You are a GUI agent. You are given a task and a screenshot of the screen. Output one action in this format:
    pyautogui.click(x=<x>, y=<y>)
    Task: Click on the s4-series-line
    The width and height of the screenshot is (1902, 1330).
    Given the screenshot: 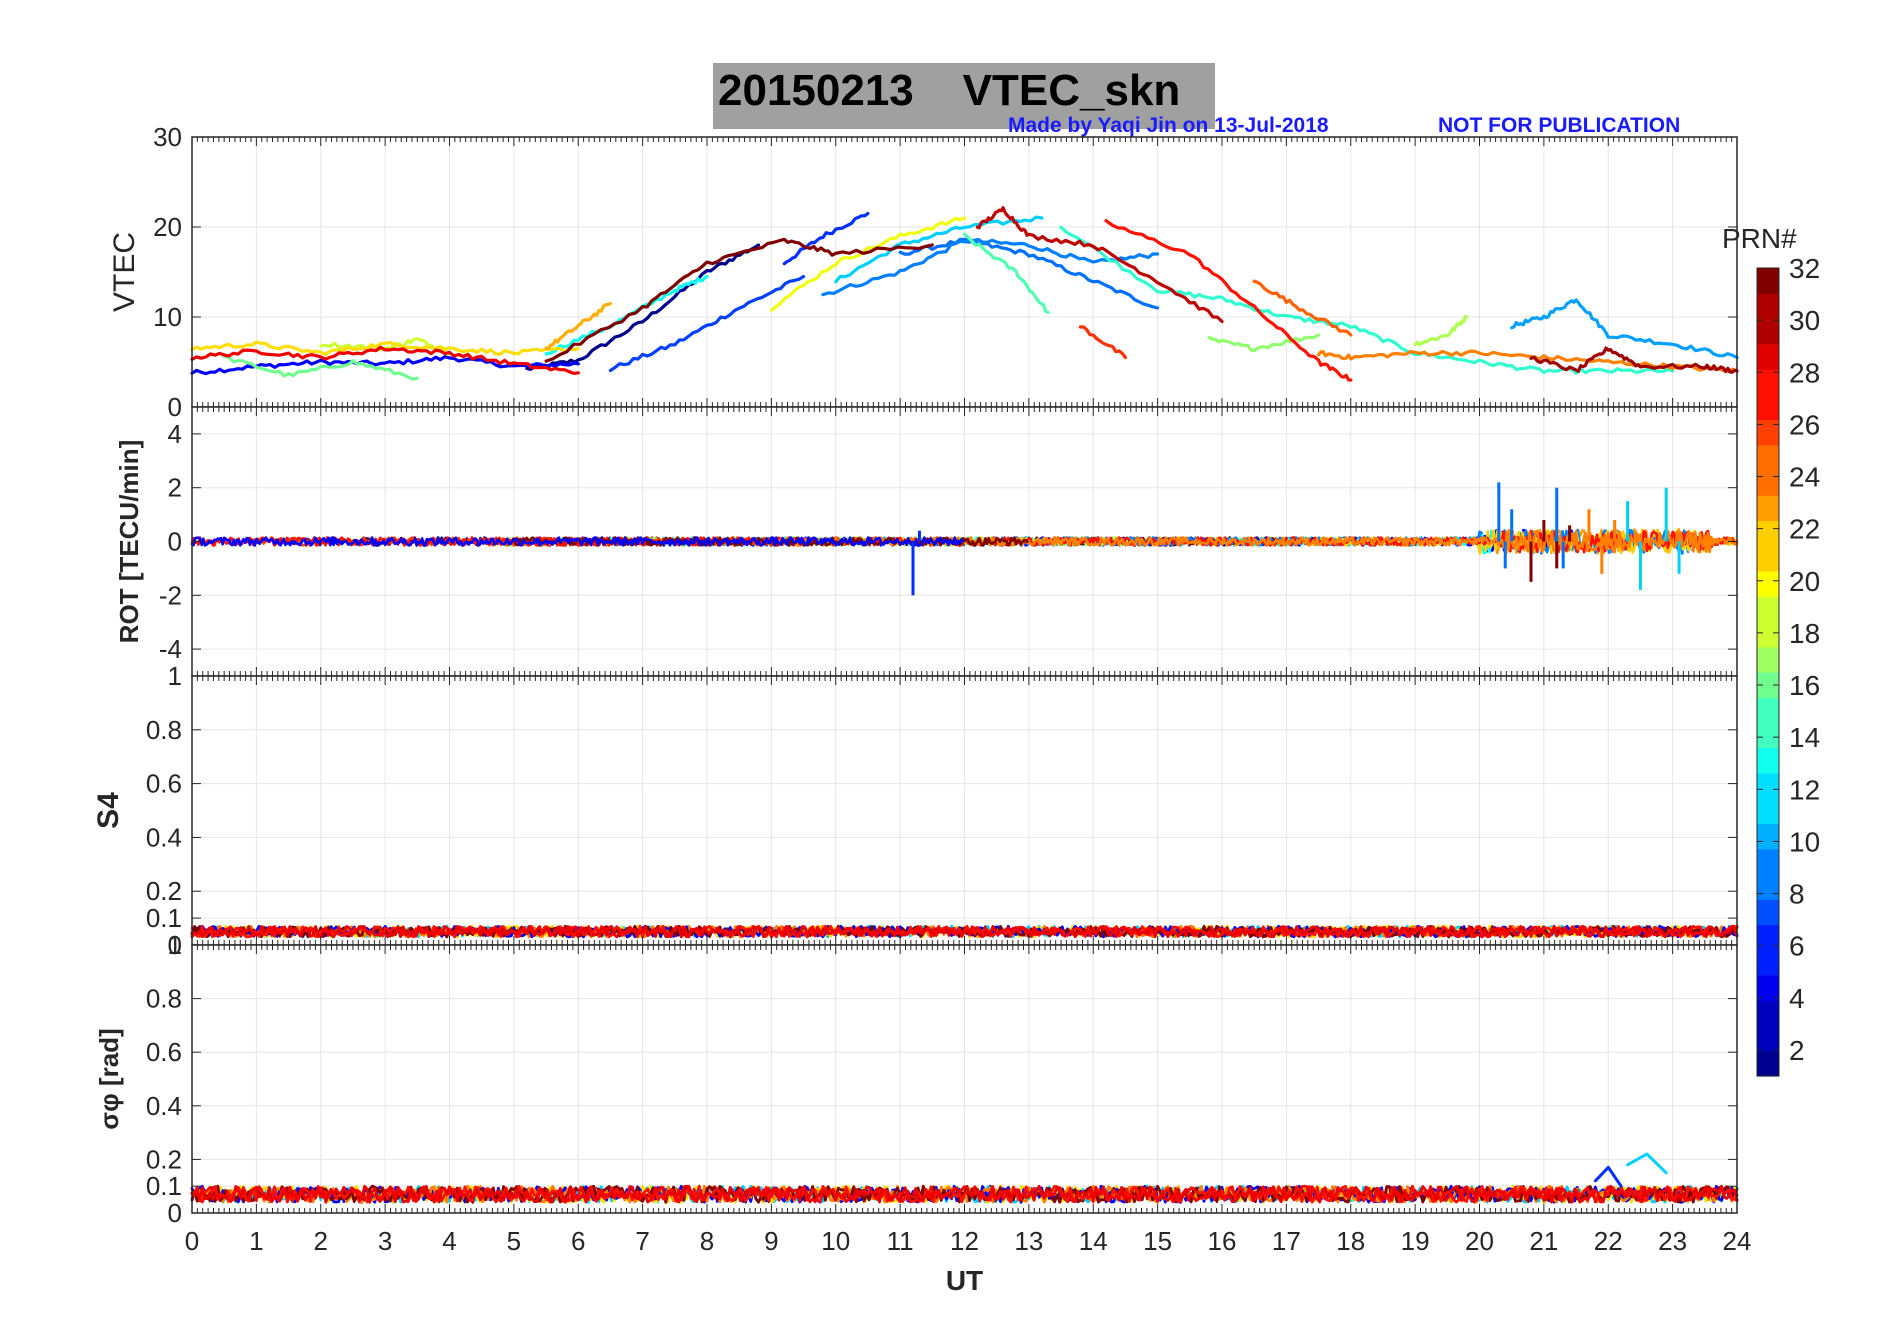 What is the action you would take?
    pyautogui.click(x=964, y=931)
    